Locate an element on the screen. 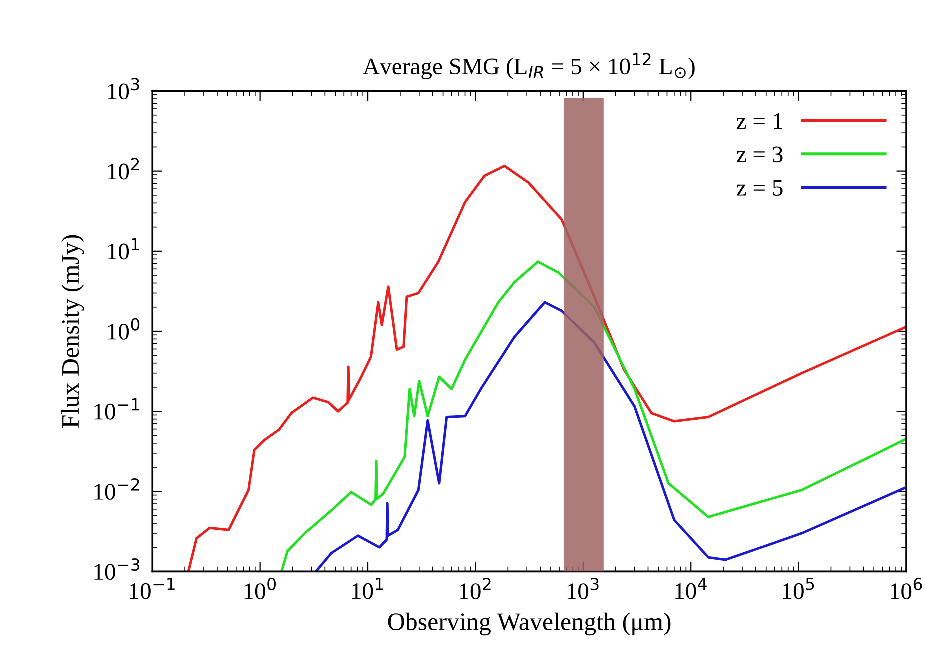 Image resolution: width=925 pixels, height=671 pixels. x-tick-label: 10$^{5}$ is located at coordinates (798, 589).